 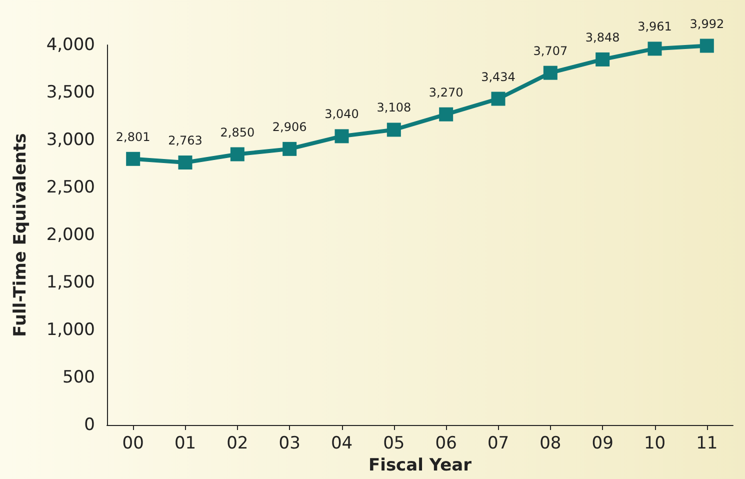 What do you see at coordinates (603, 444) in the screenshot?
I see `x-tick-label: 09` at bounding box center [603, 444].